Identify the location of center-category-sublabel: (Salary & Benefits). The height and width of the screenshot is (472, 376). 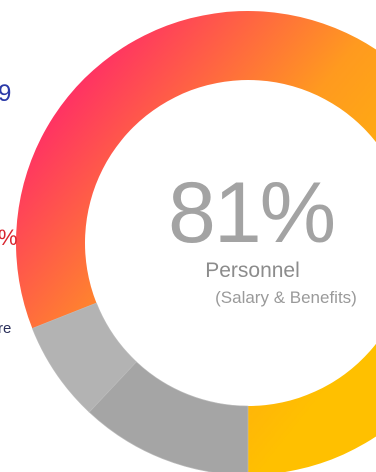
(286, 297).